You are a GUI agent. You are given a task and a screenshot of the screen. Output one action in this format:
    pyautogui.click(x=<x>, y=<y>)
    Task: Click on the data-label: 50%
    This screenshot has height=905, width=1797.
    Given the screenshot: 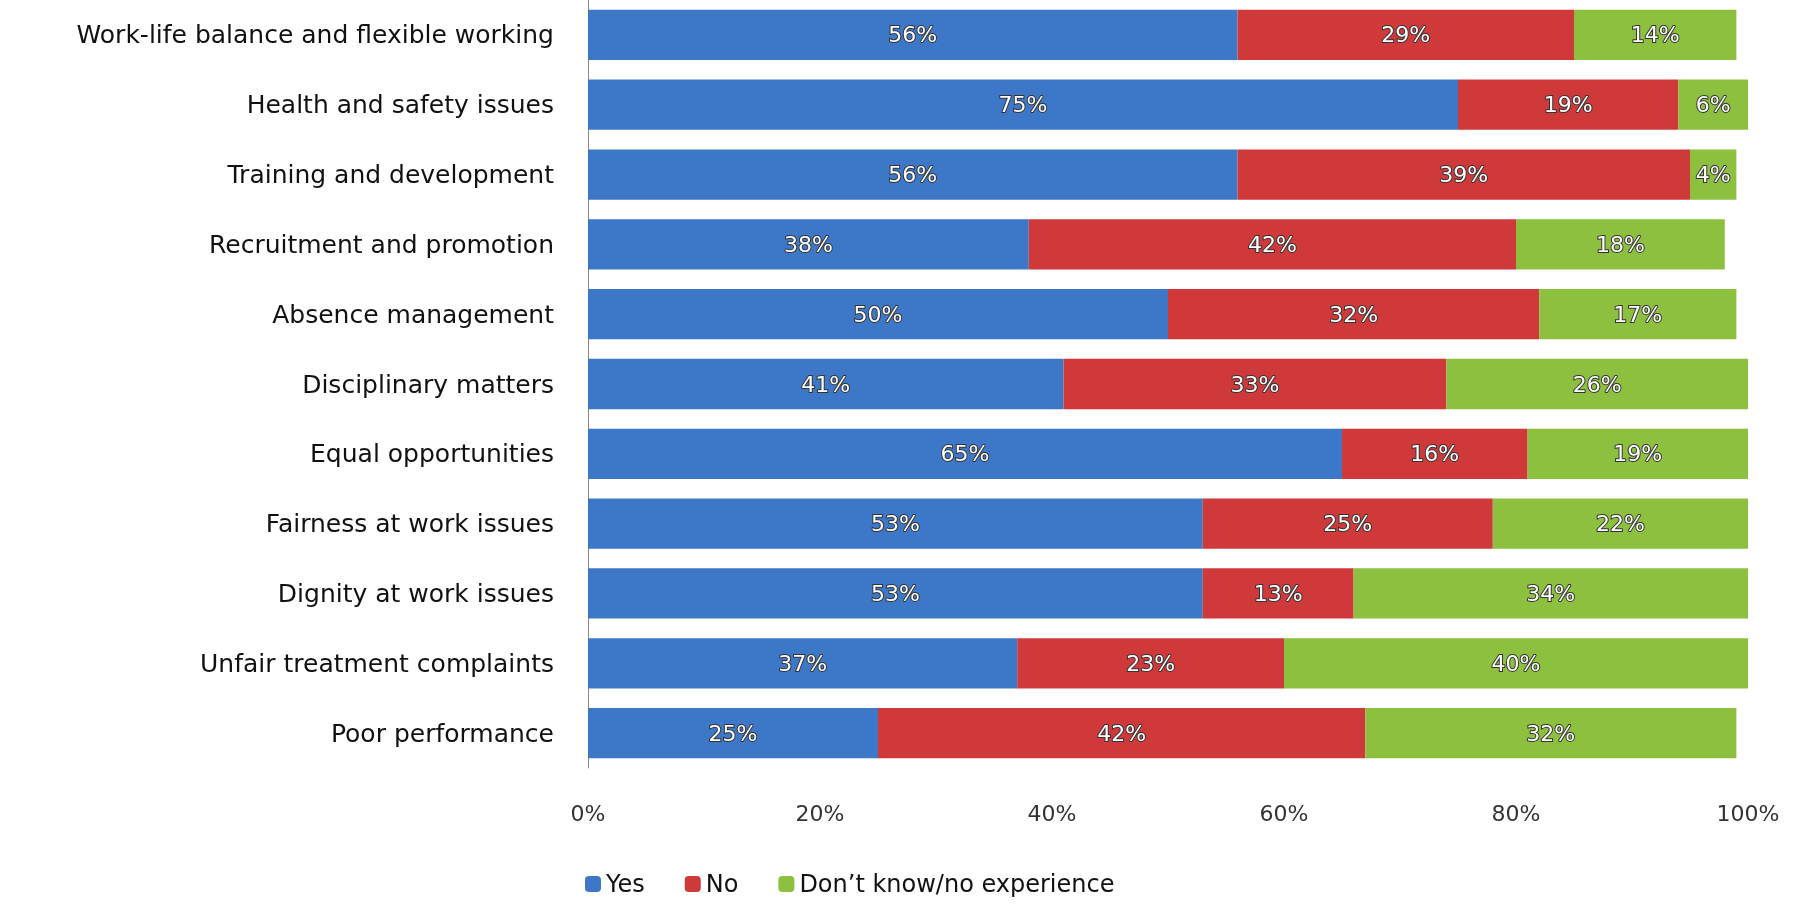 What is the action you would take?
    pyautogui.click(x=878, y=314)
    